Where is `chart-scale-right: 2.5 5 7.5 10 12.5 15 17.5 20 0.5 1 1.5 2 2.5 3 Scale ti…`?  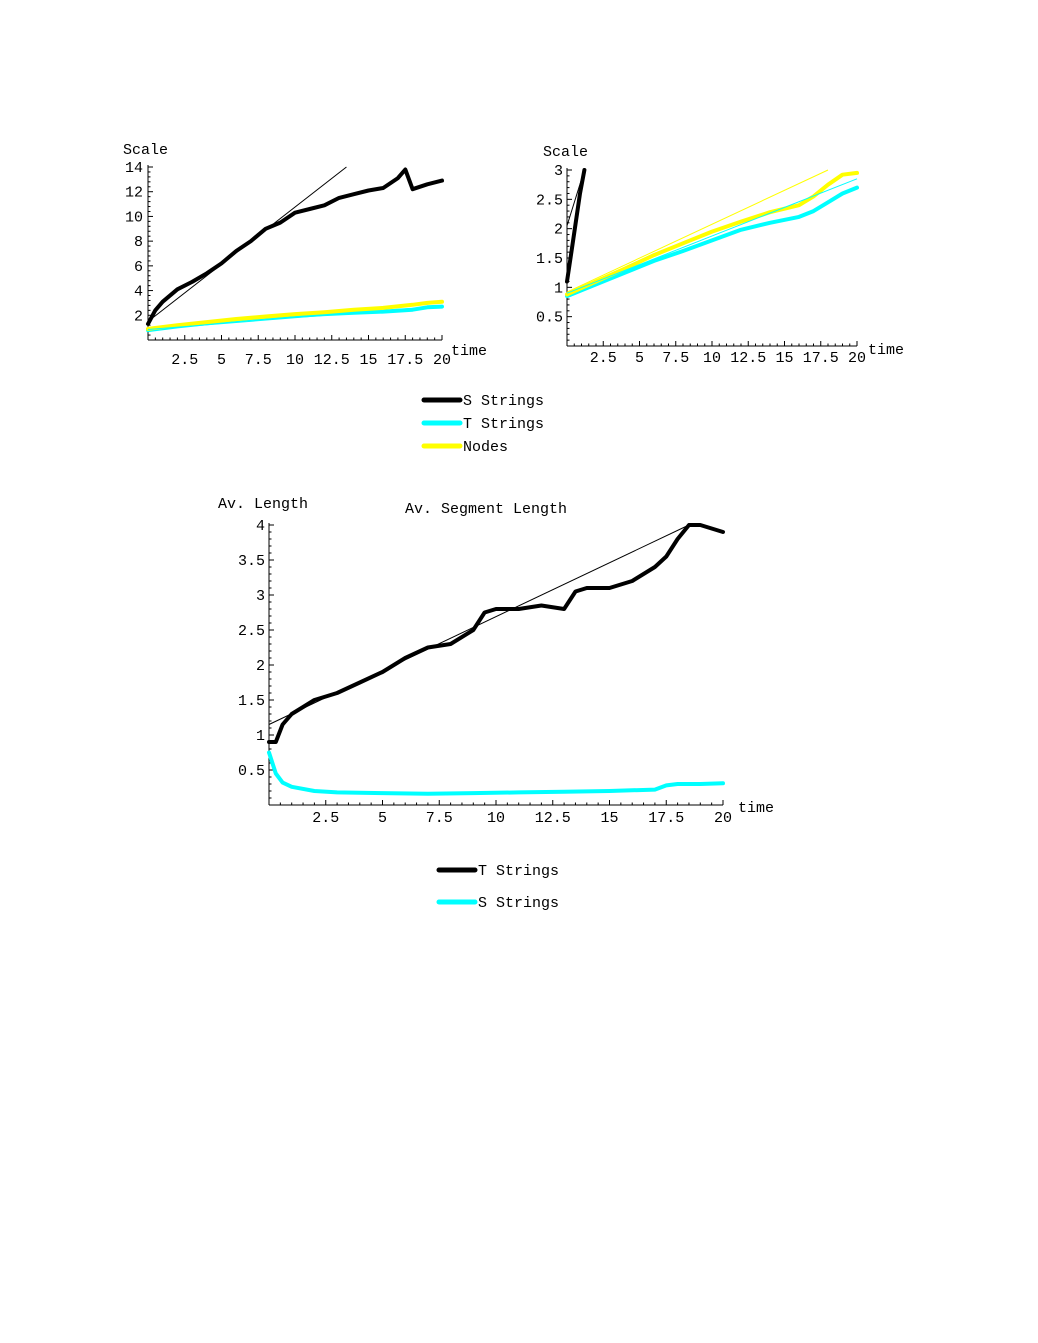
chart-scale-right: 2.5 5 7.5 10 12.5 15 17.5 20 0.5 1 1.5 2 2.5 3 Scale ti… is located at coordinates (720, 255).